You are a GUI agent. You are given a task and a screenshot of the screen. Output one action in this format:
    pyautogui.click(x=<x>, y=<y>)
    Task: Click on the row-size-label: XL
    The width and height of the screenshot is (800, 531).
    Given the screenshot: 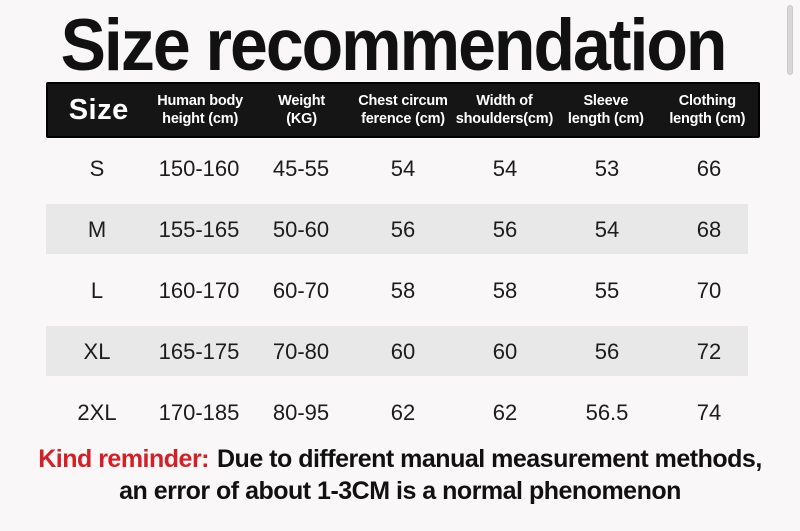 What is the action you would take?
    pyautogui.click(x=97, y=351)
    